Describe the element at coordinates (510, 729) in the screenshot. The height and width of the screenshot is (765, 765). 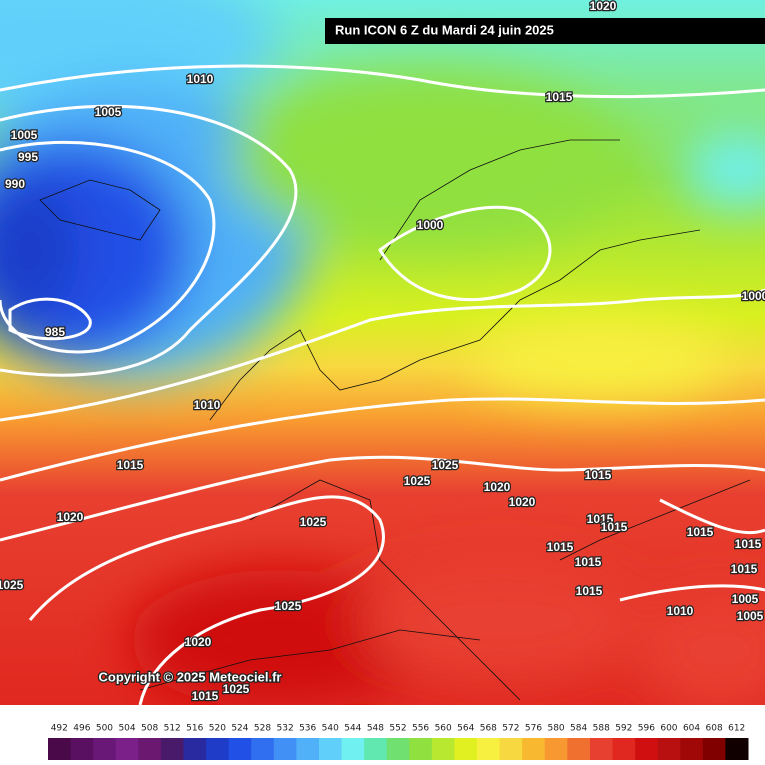
I see `colorbar-label: 572` at that location.